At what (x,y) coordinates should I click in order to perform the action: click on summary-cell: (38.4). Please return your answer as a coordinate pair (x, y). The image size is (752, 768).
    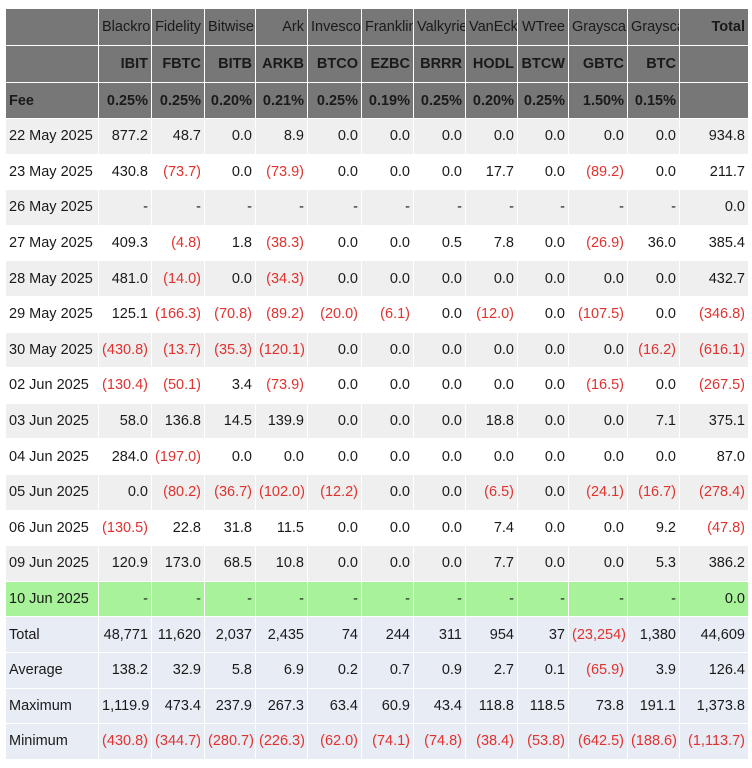
    Looking at the image, I should click on (491, 741).